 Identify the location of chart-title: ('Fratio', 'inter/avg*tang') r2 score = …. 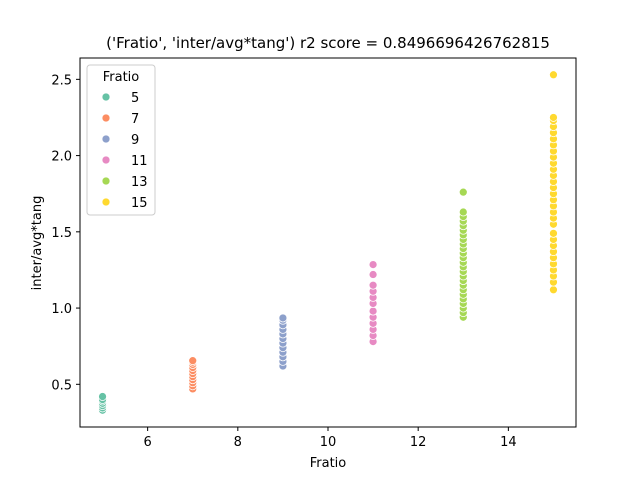
(328, 43).